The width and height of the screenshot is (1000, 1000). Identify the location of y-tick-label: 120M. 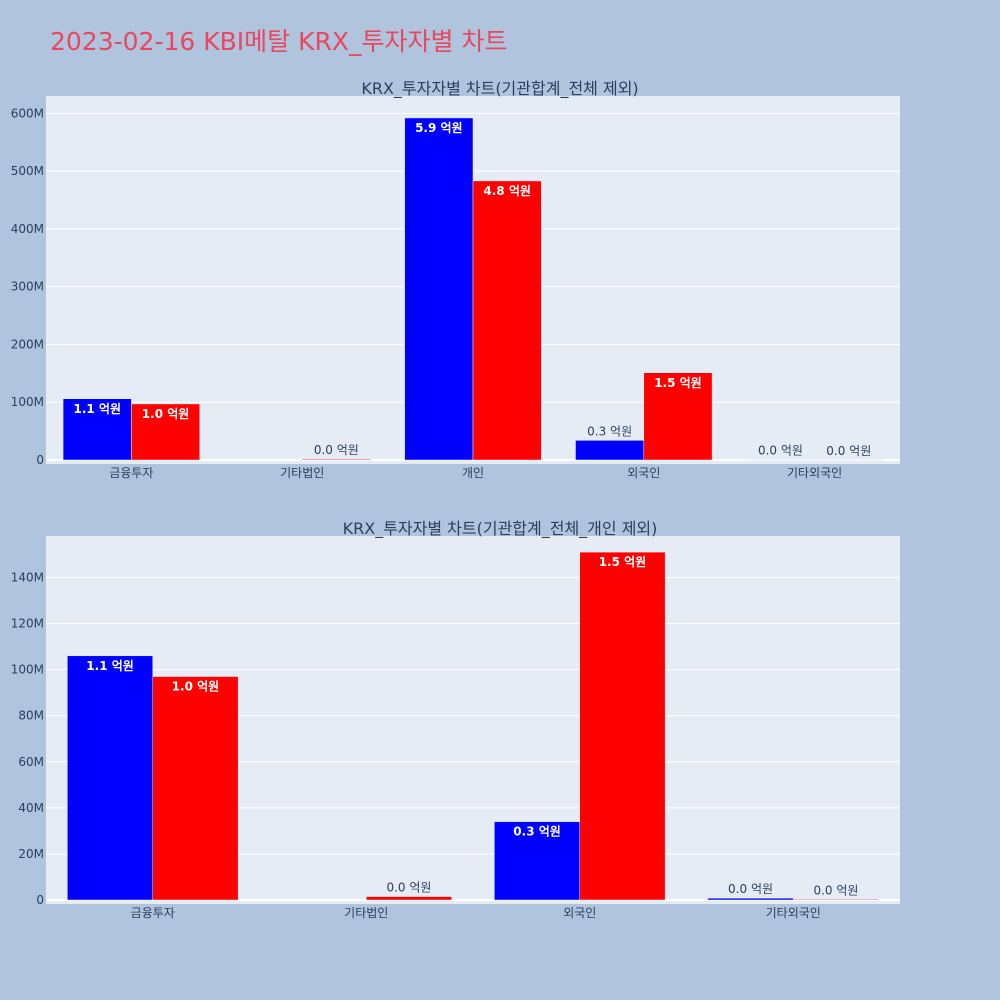
(27, 624).